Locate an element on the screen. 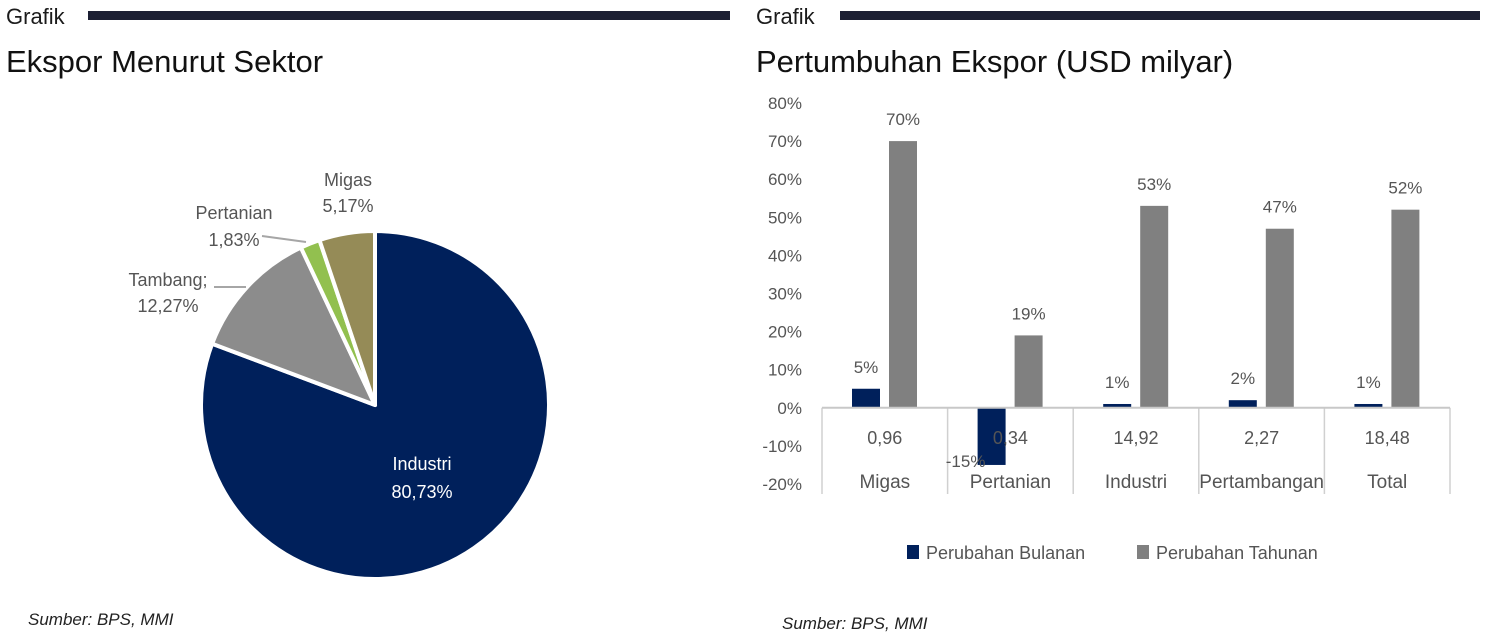 The image size is (1490, 641). data-label-perubahan-tahunan-total: 52% is located at coordinates (1405, 188).